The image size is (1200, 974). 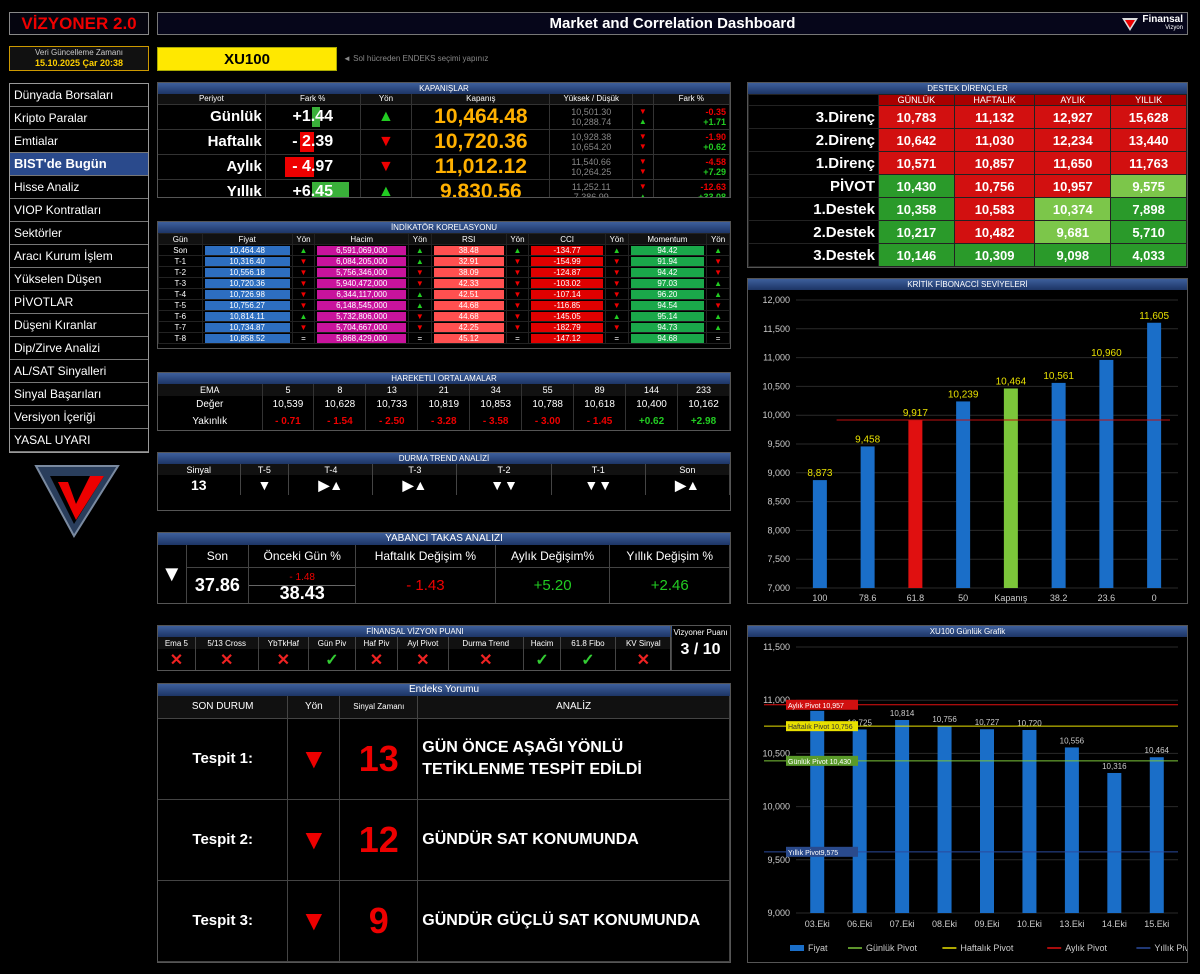 What do you see at coordinates (776, 807) in the screenshot?
I see `y-tick-label: 10,000` at bounding box center [776, 807].